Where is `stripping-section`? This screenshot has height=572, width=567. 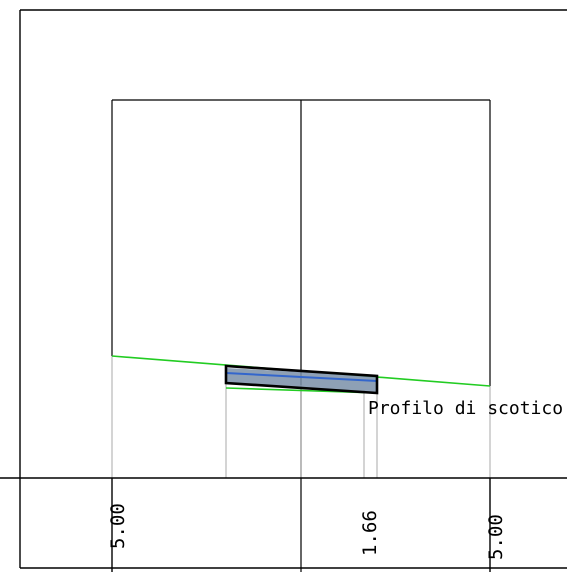 stripping-section is located at coordinates (301, 379).